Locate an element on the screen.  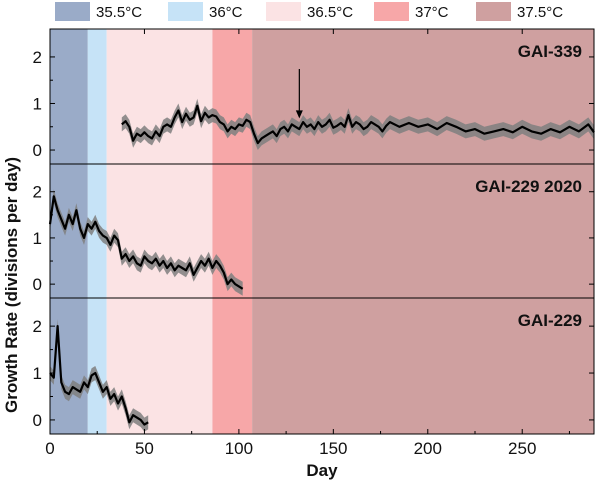
panel-0-y-tick-label-2: 2 is located at coordinates (37, 57).